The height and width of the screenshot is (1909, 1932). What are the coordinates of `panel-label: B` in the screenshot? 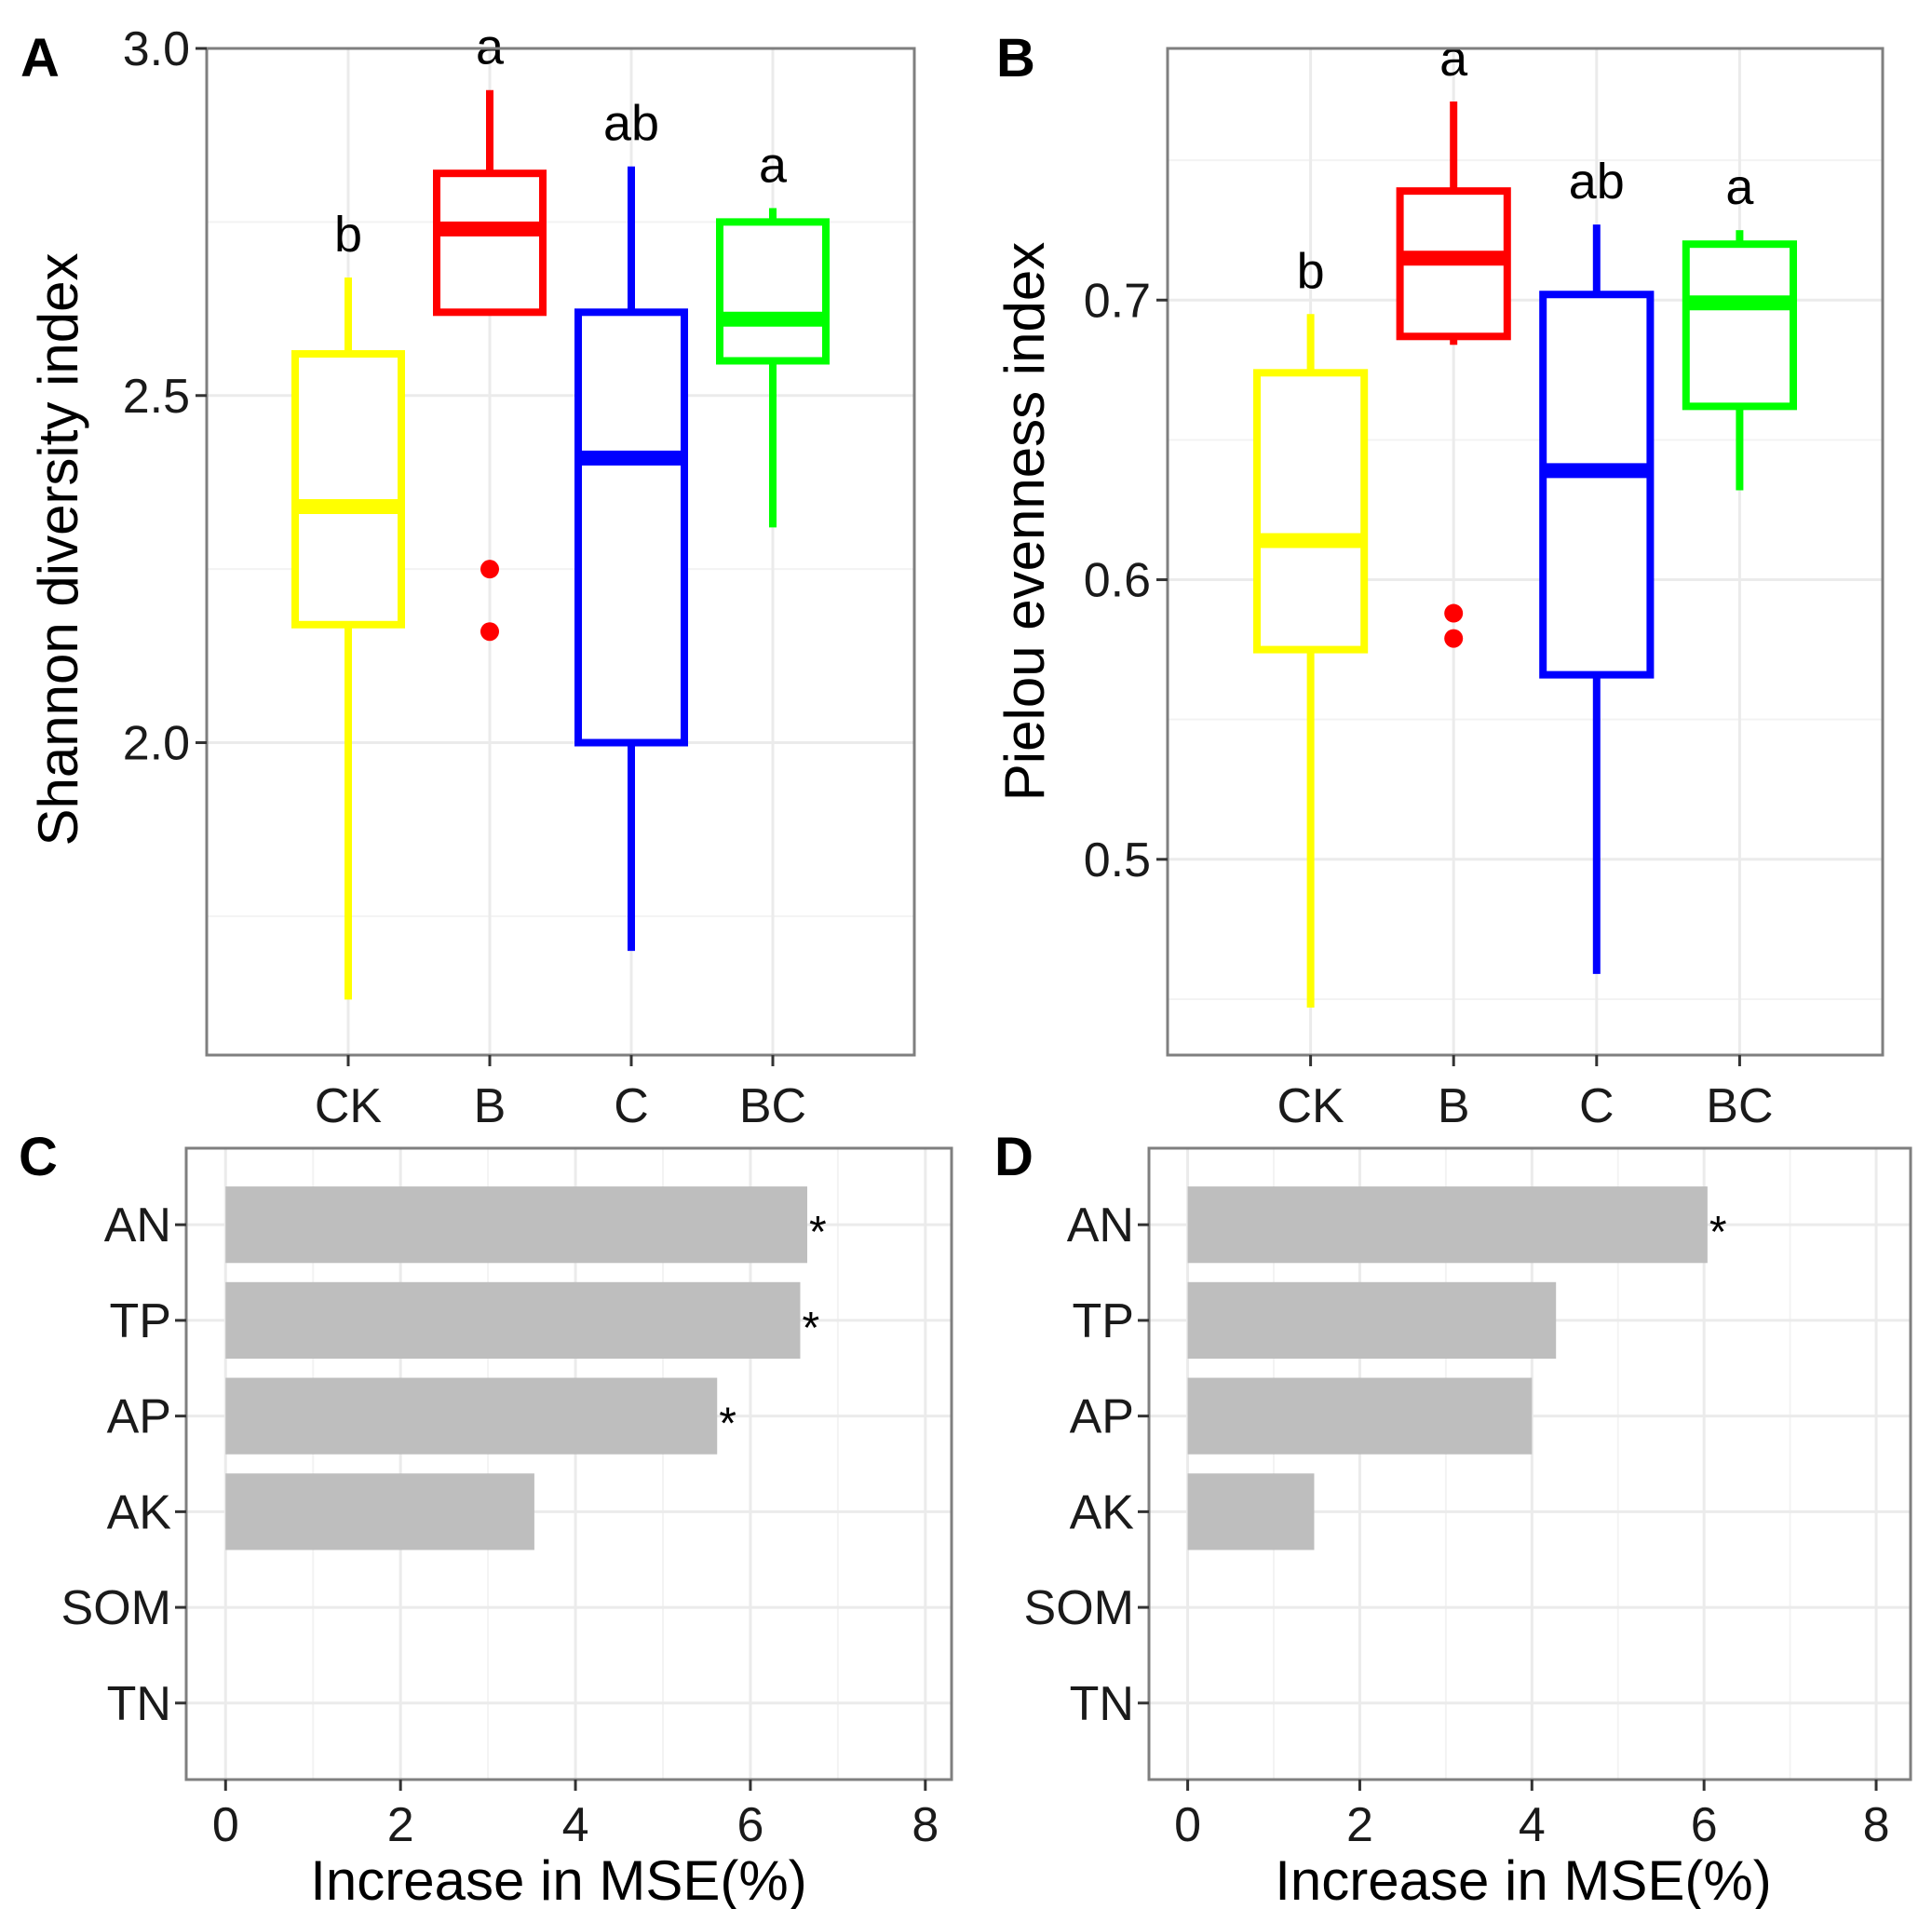 It's located at (1015, 58).